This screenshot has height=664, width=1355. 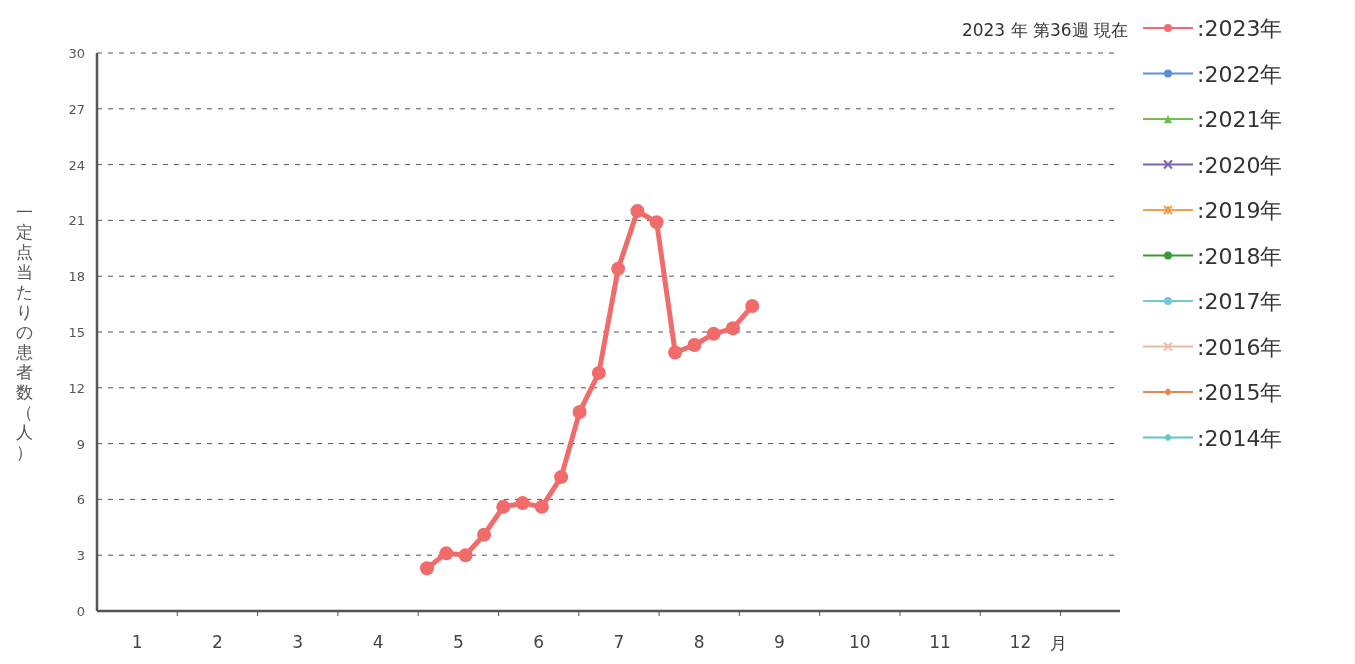 I want to click on x-tick-label: 12, so click(x=1020, y=642).